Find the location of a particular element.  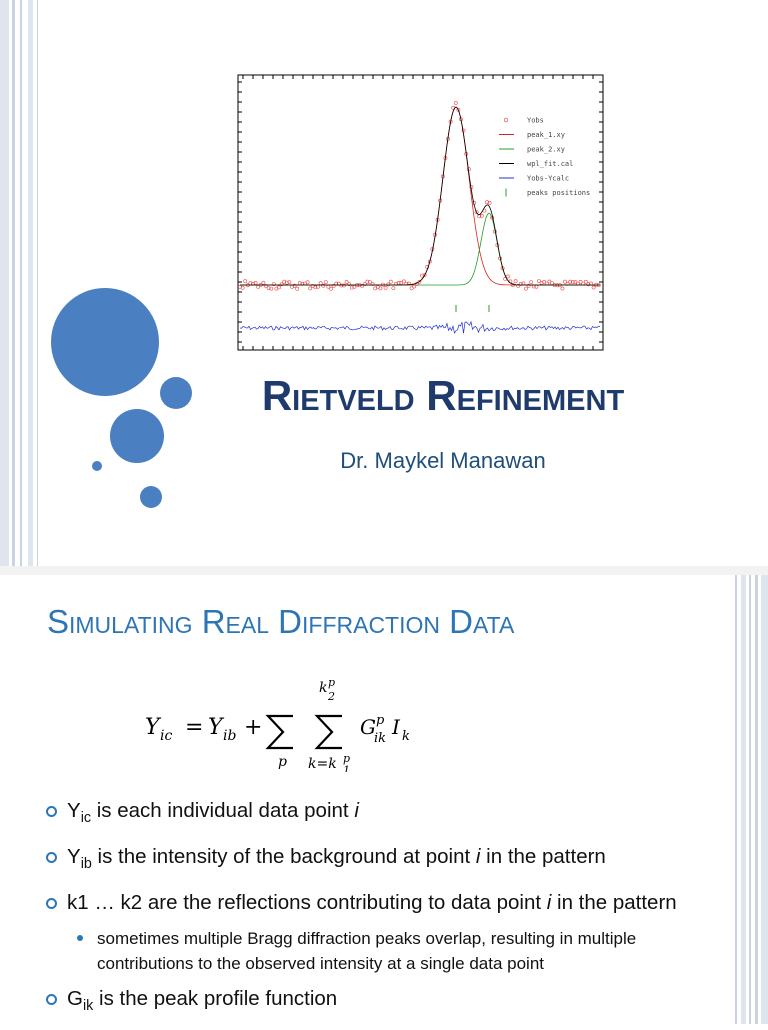

fit-curve is located at coordinates (420, 196).